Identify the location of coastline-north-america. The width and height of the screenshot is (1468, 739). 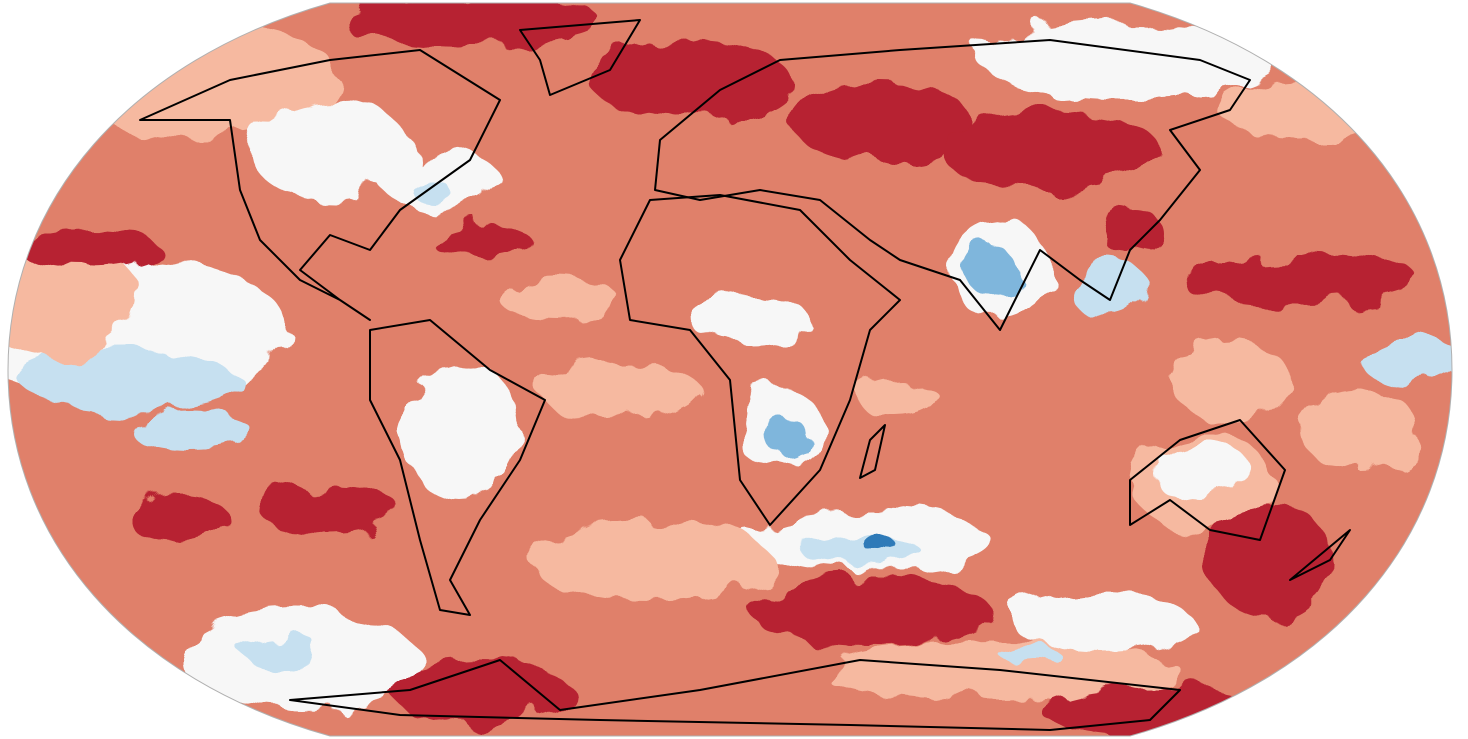
(320, 185).